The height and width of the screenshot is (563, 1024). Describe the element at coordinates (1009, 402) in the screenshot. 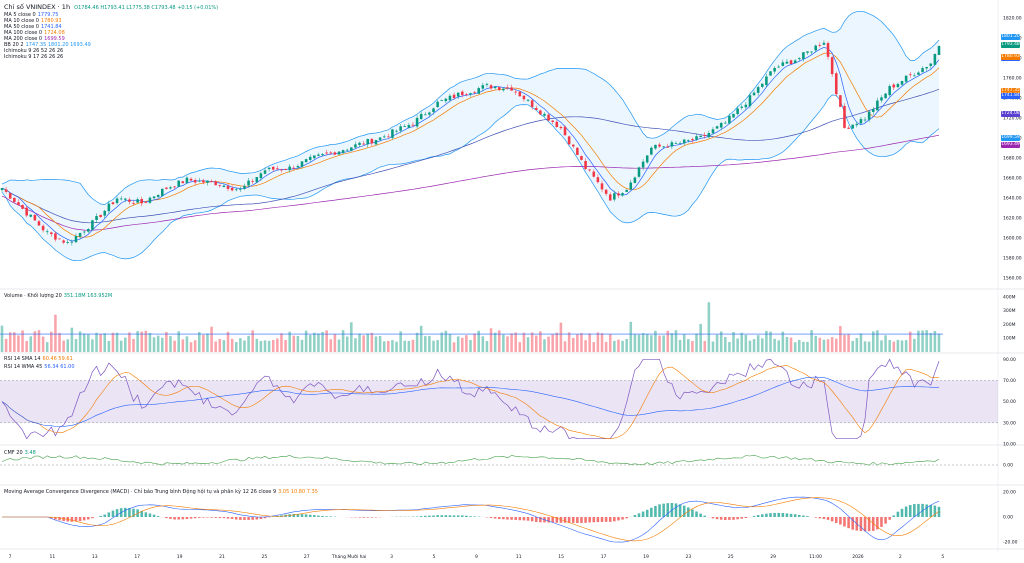

I see `rsi-tick: 50.00` at that location.